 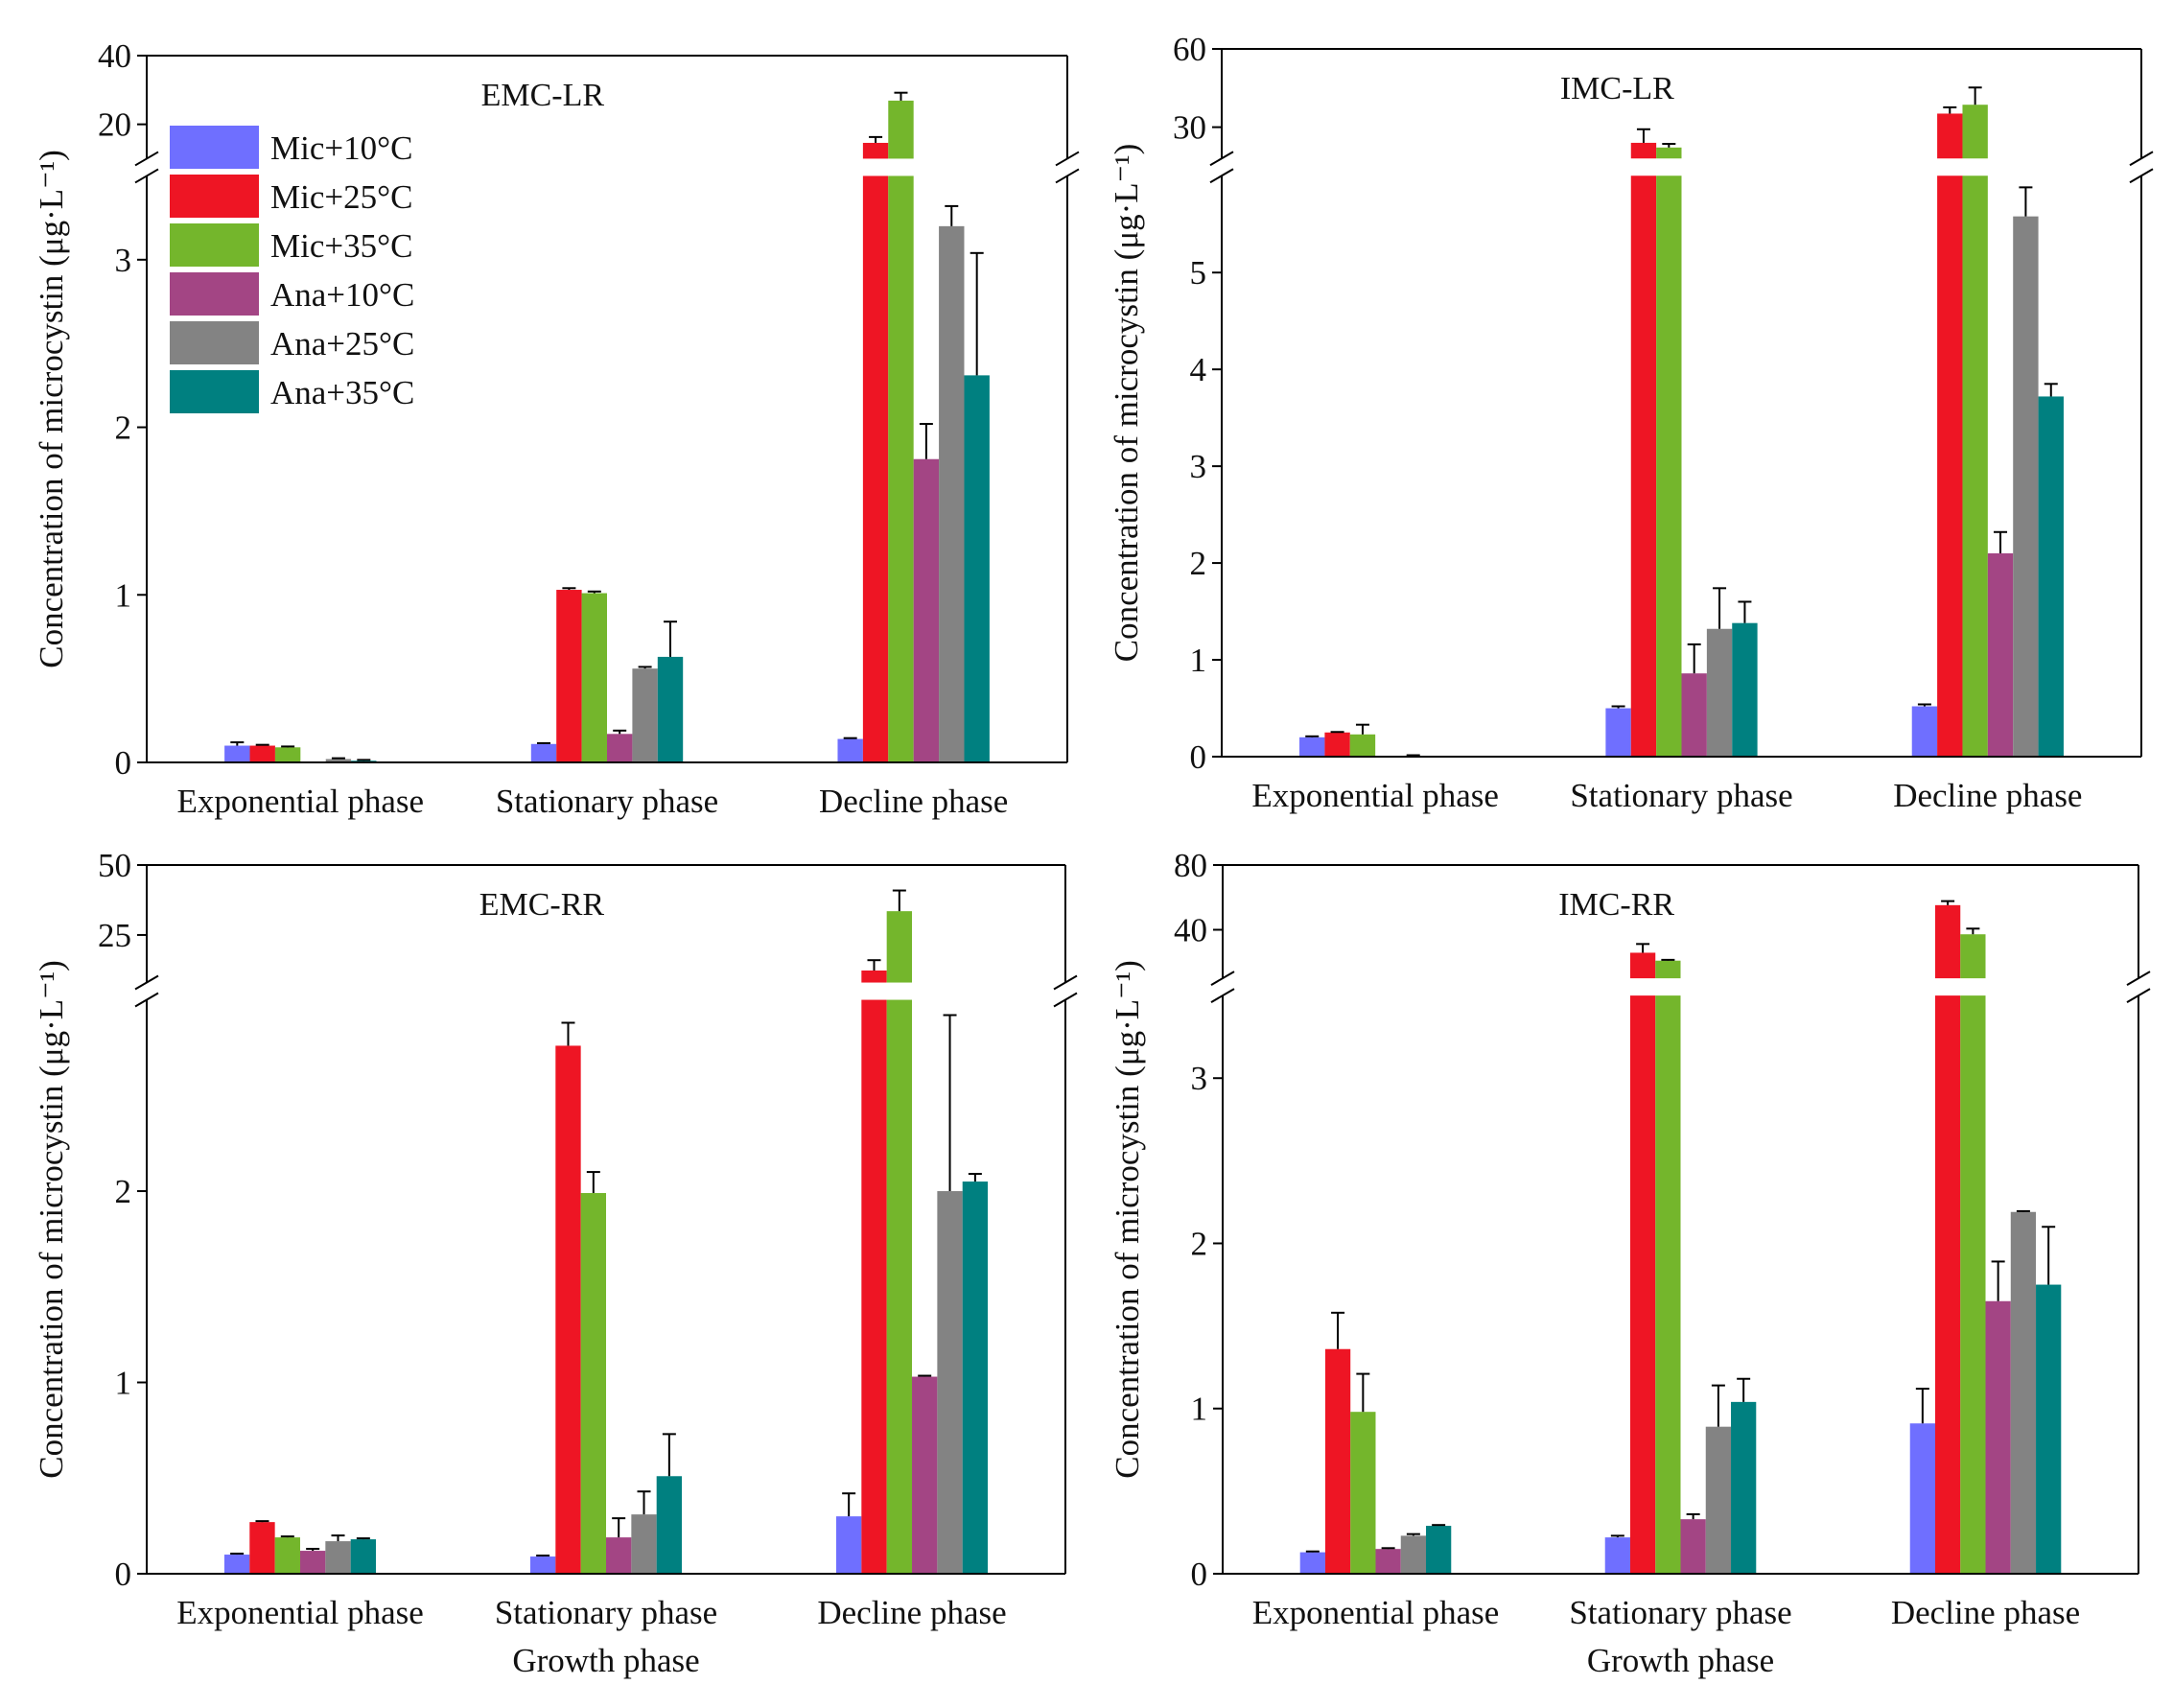 I want to click on legend-label: Ana+35°C, so click(x=342, y=393).